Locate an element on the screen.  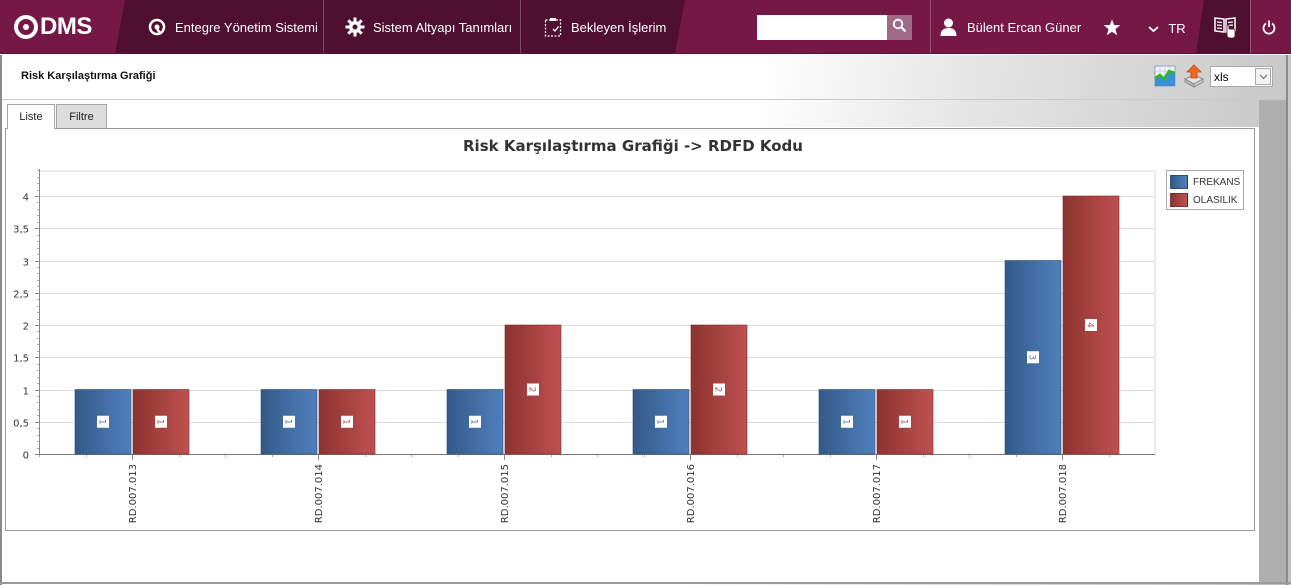
export-upload-icon is located at coordinates (1194, 78).